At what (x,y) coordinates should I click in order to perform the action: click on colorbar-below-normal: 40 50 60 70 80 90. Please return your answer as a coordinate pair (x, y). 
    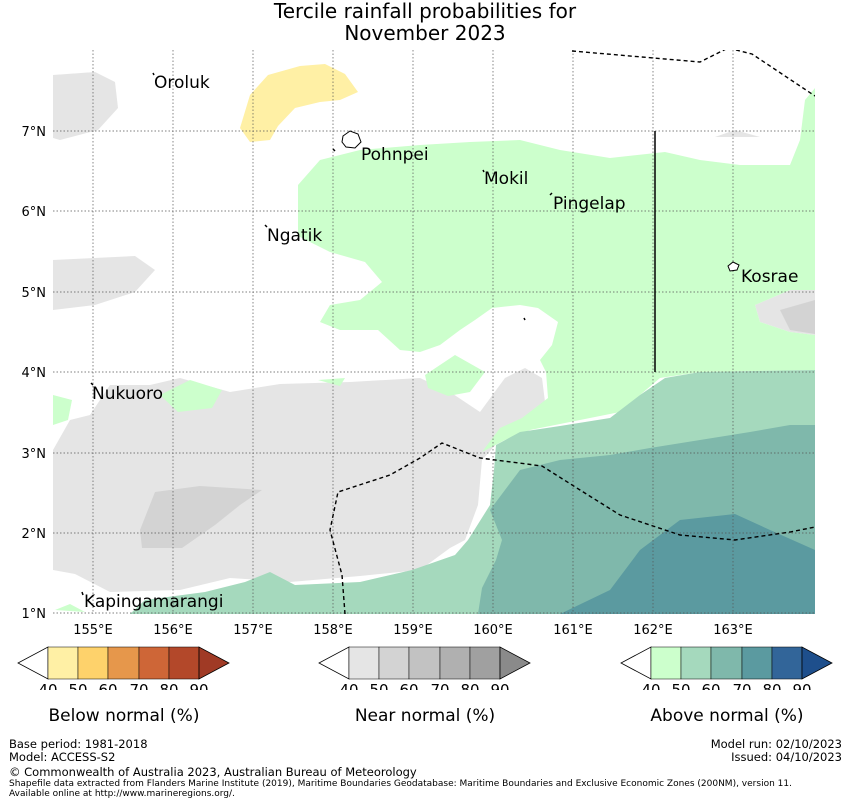
    Looking at the image, I should click on (123, 668).